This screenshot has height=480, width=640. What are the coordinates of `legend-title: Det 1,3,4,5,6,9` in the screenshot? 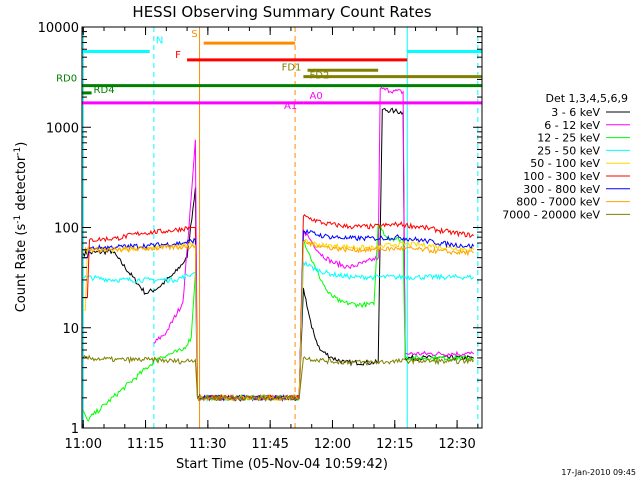 It's located at (586, 98).